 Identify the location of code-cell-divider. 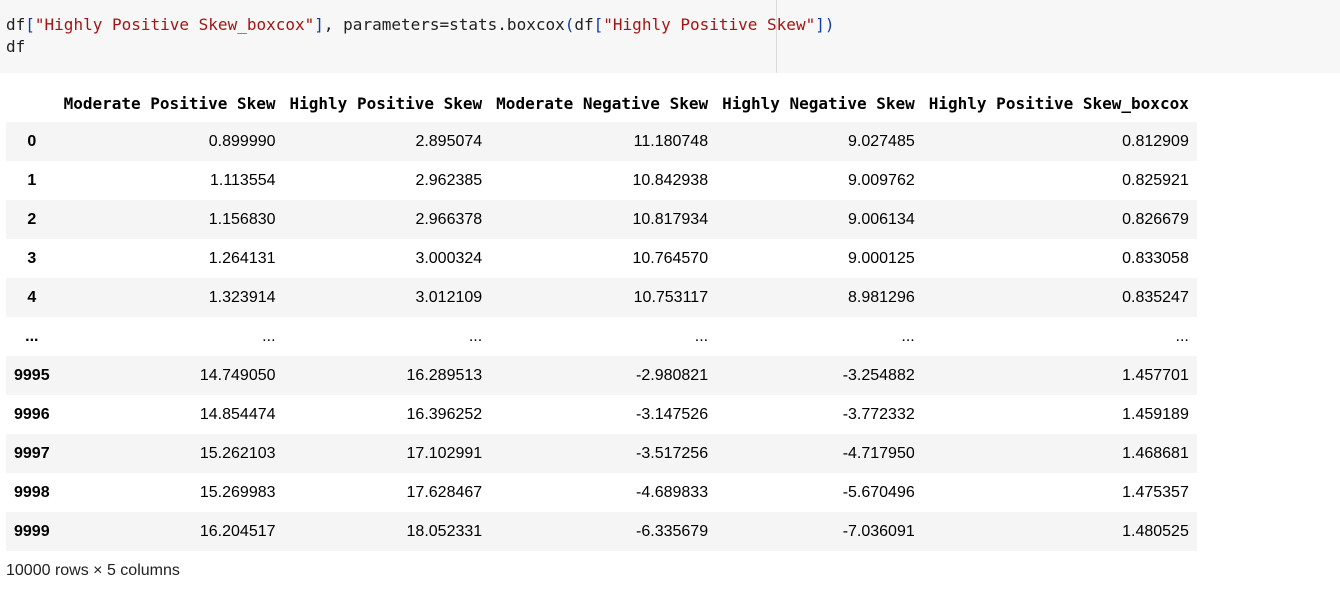
(776, 36).